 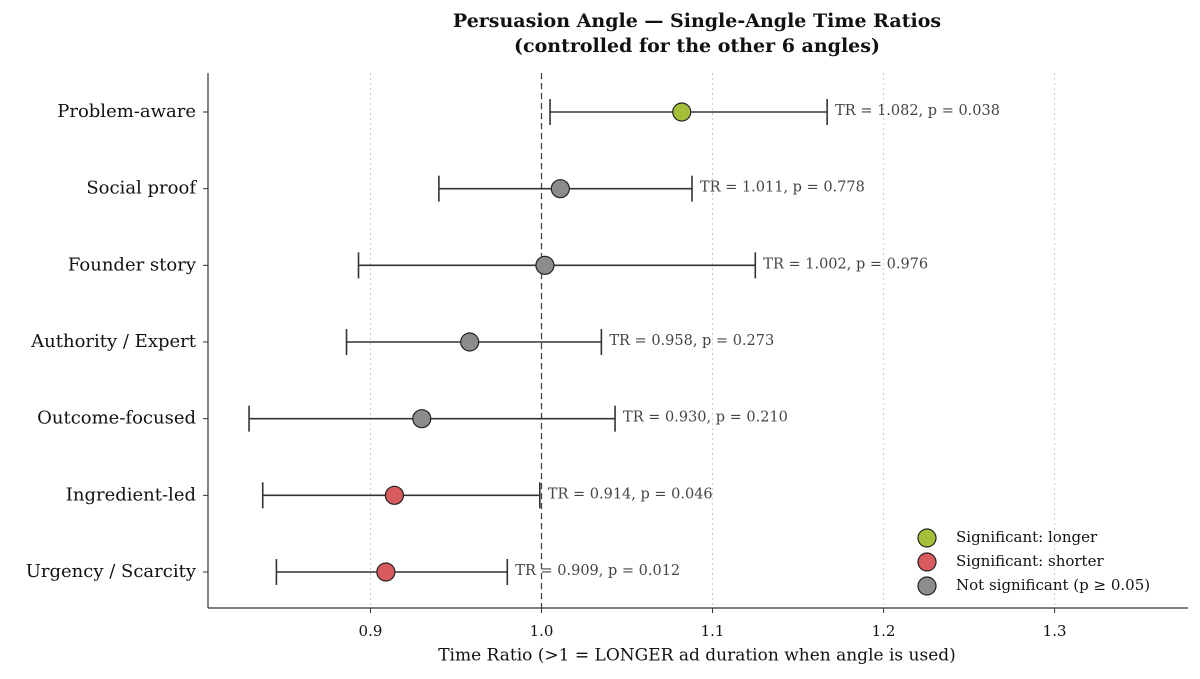 What do you see at coordinates (113, 341) in the screenshot?
I see `y-tick-label: Authority / Expert` at bounding box center [113, 341].